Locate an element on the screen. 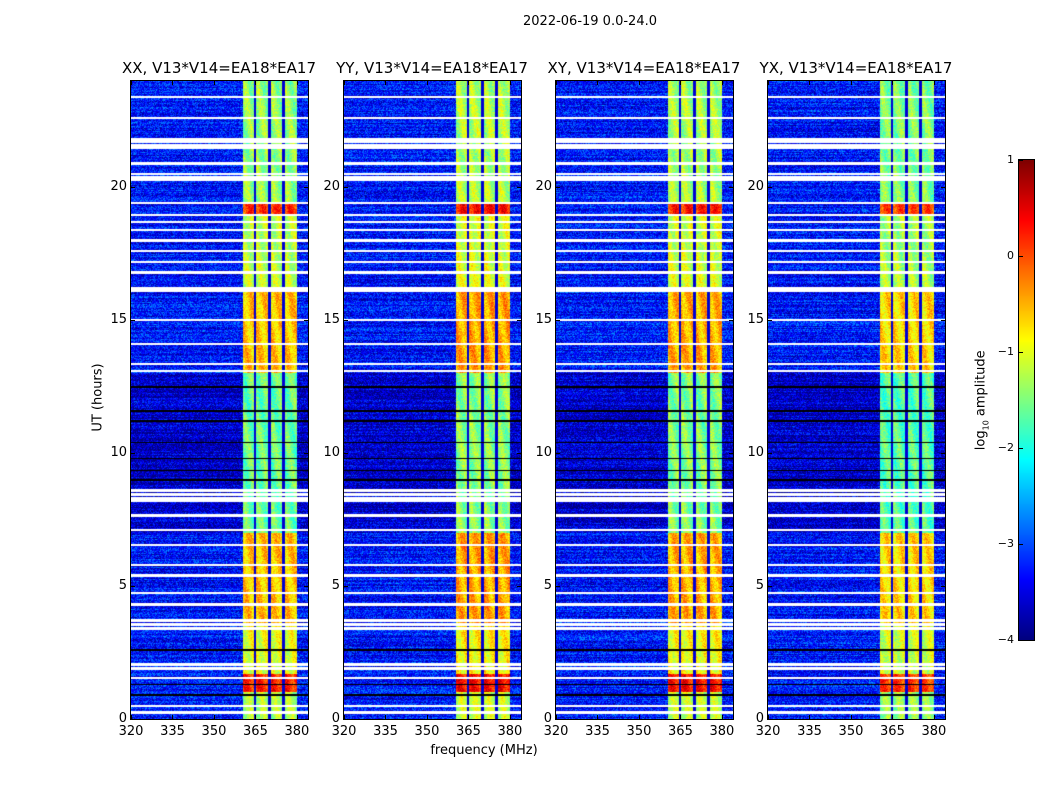 This screenshot has width=1050, height=800. y-tick-label: 15 is located at coordinates (331, 320).